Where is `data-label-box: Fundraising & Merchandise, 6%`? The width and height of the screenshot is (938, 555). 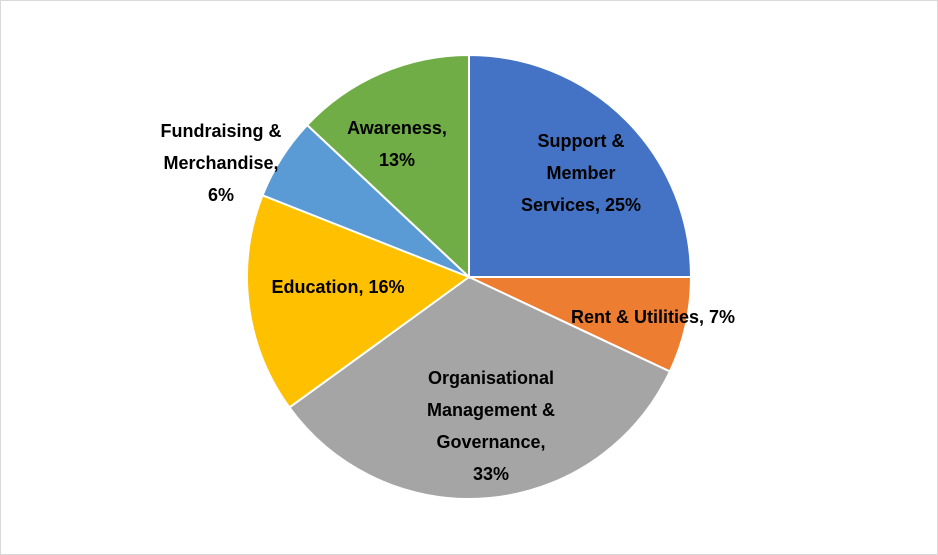
data-label-box: Fundraising & Merchandise, 6% is located at coordinates (221, 163).